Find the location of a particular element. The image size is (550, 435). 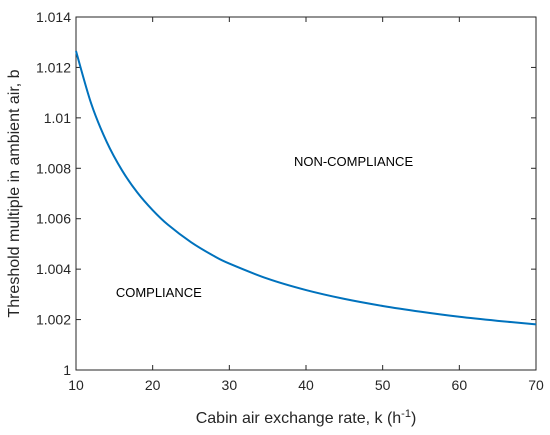

region-label-0: NON-COMPLIANCE is located at coordinates (354, 161).